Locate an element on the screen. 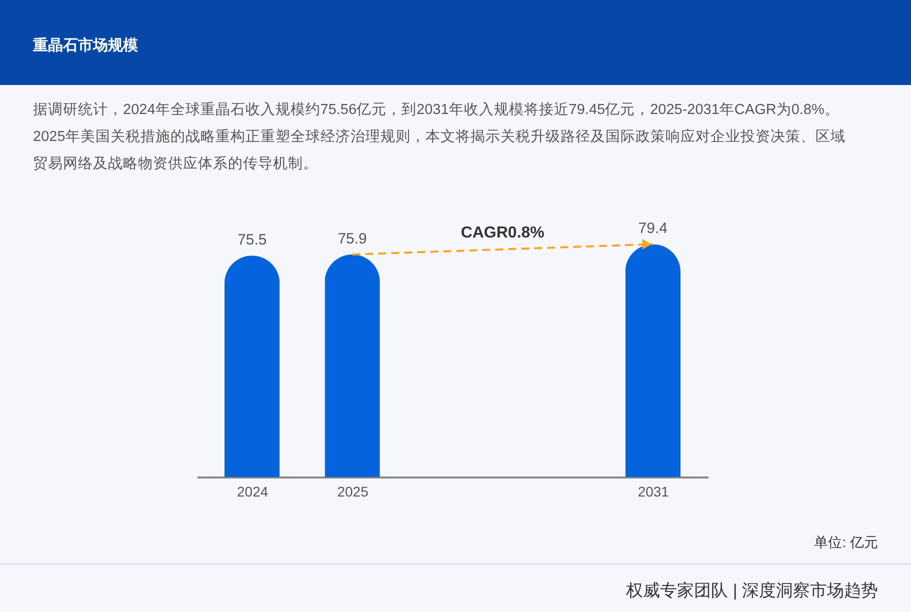 Image resolution: width=911 pixels, height=612 pixels. text: 权威专家团队 | 深度洞察市场趋势 is located at coordinates (751, 590).